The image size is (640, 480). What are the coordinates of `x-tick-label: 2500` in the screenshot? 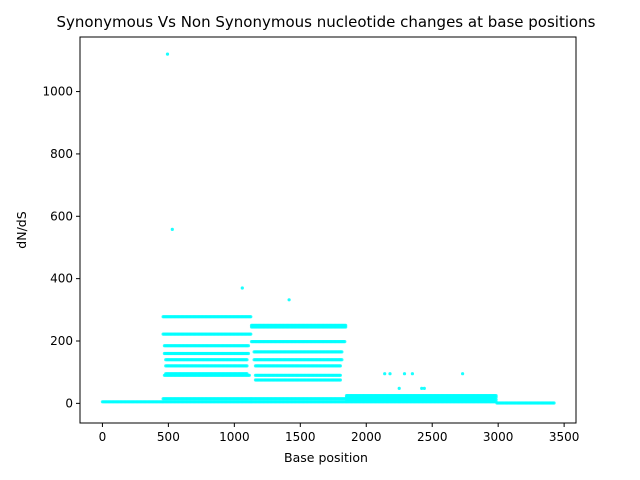 It's located at (432, 437).